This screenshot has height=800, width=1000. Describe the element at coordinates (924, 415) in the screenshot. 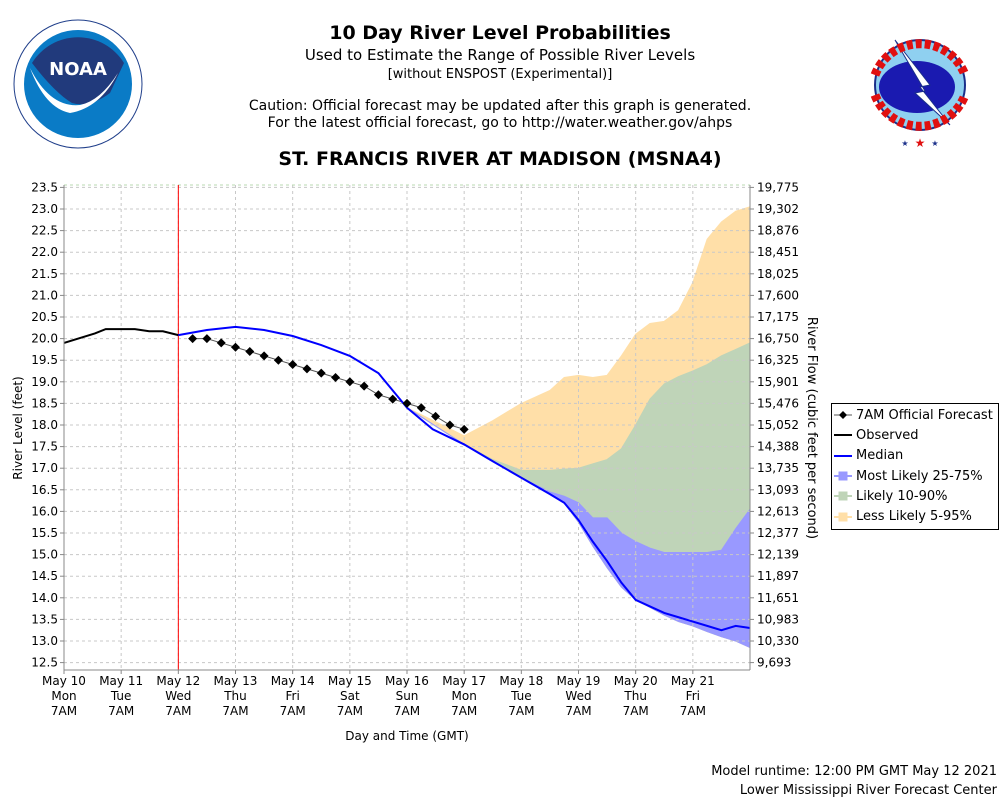

I see `legend-label: 7AM Official Forecast` at that location.